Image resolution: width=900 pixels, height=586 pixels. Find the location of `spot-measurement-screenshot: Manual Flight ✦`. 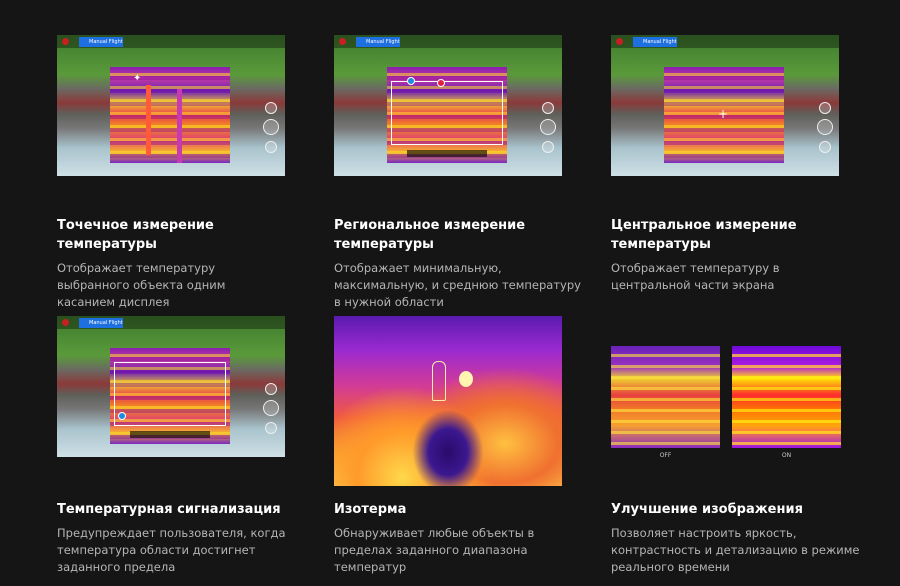

spot-measurement-screenshot: Manual Flight ✦ is located at coordinates (171, 105).